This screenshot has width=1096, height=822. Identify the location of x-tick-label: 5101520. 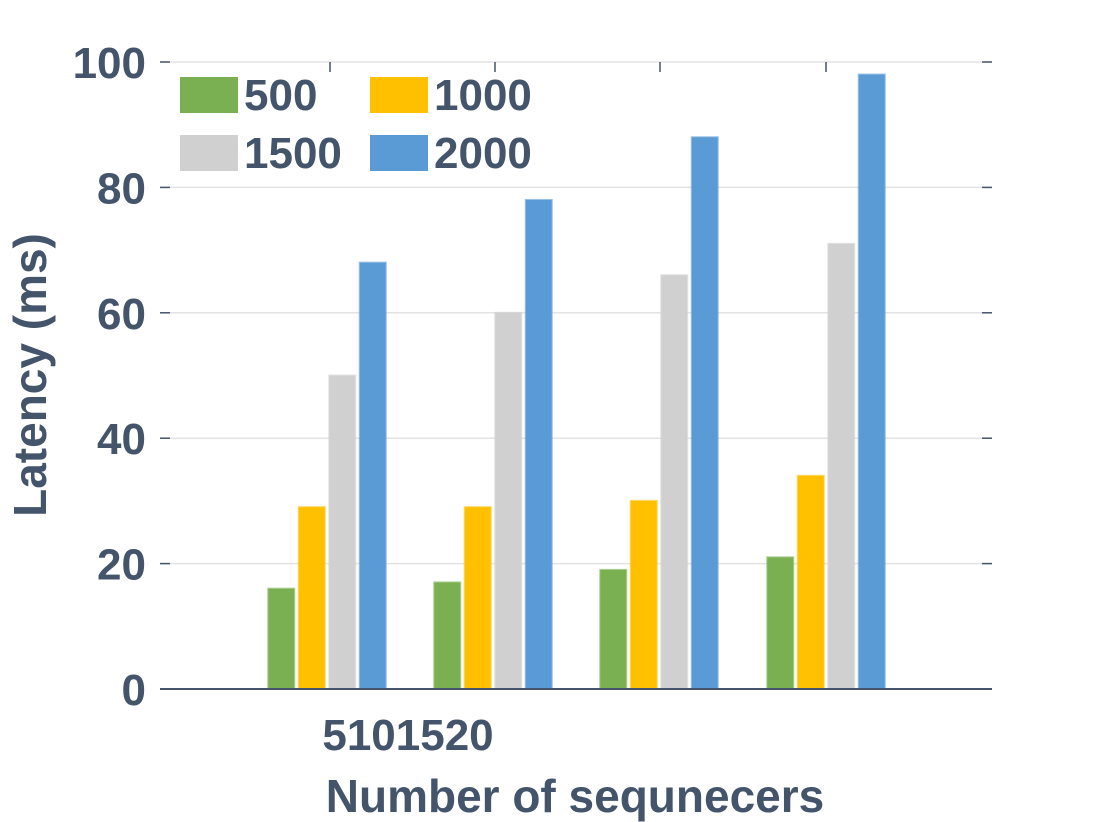
(407, 735).